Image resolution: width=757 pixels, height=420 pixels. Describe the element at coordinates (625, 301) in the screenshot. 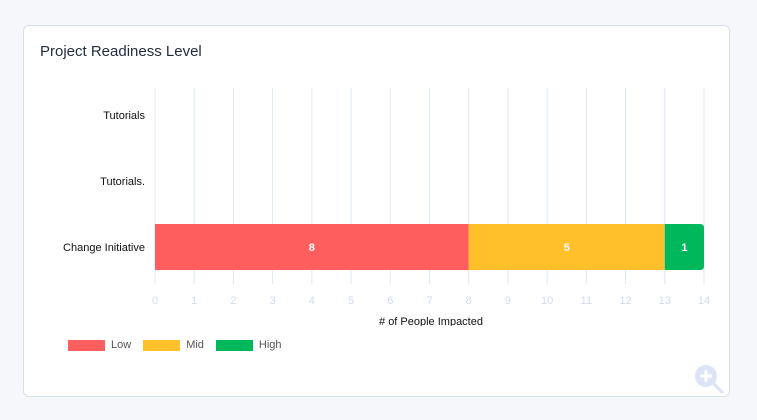

I see `x-tick-label: 12` at that location.